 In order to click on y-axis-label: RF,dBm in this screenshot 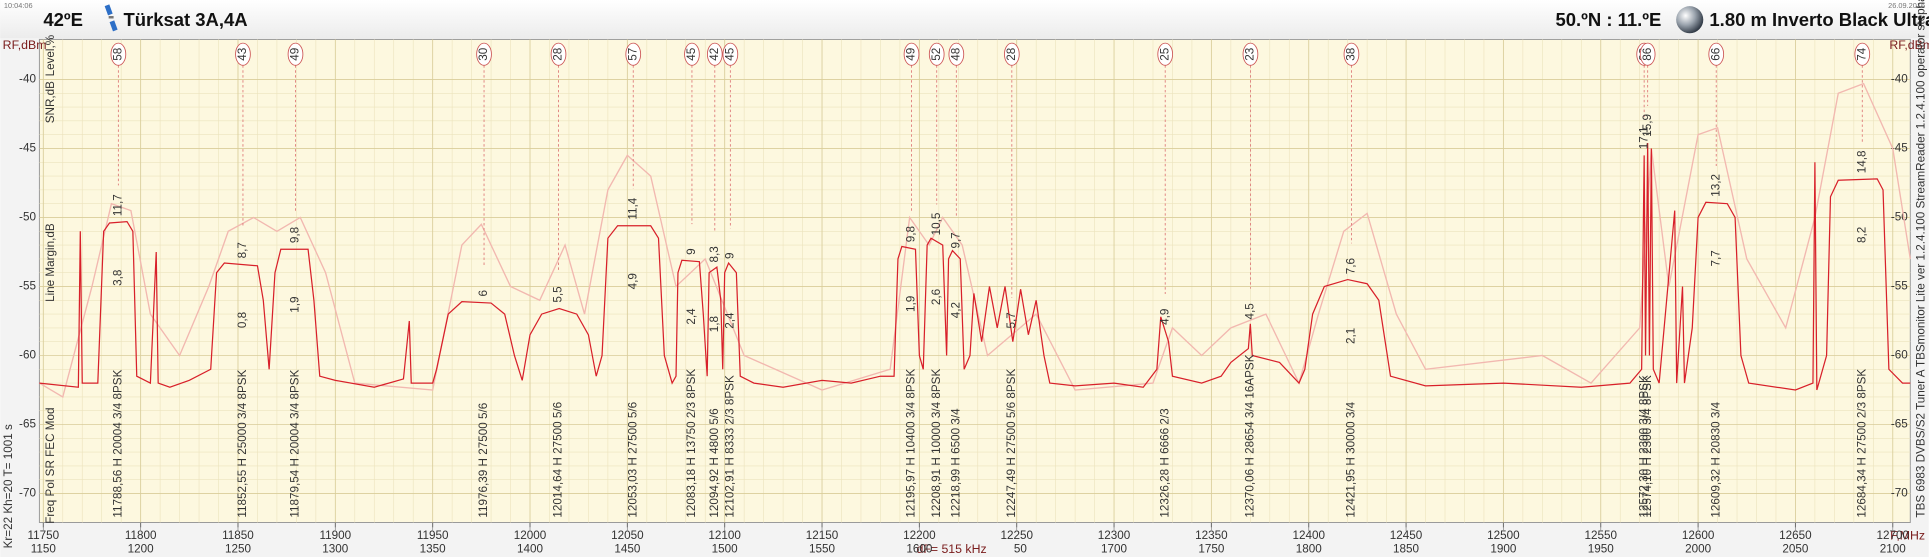, I will do `click(25, 45)`.